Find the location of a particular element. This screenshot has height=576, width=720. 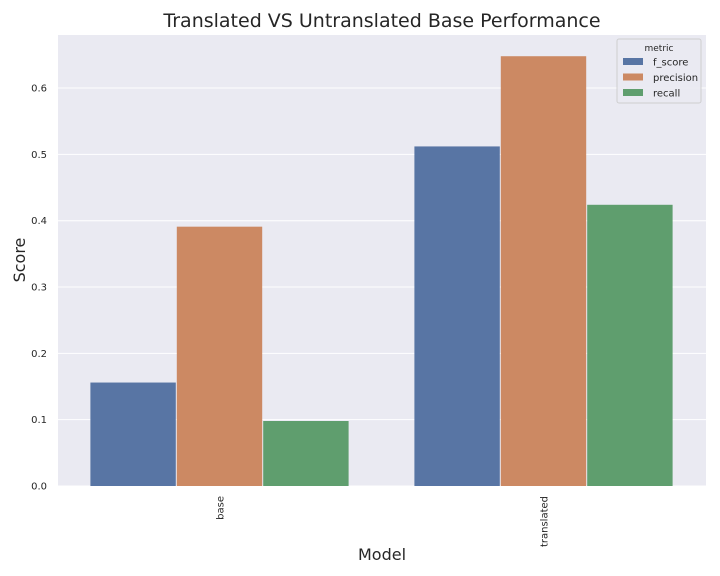

legend-swatch-precision is located at coordinates (633, 77).